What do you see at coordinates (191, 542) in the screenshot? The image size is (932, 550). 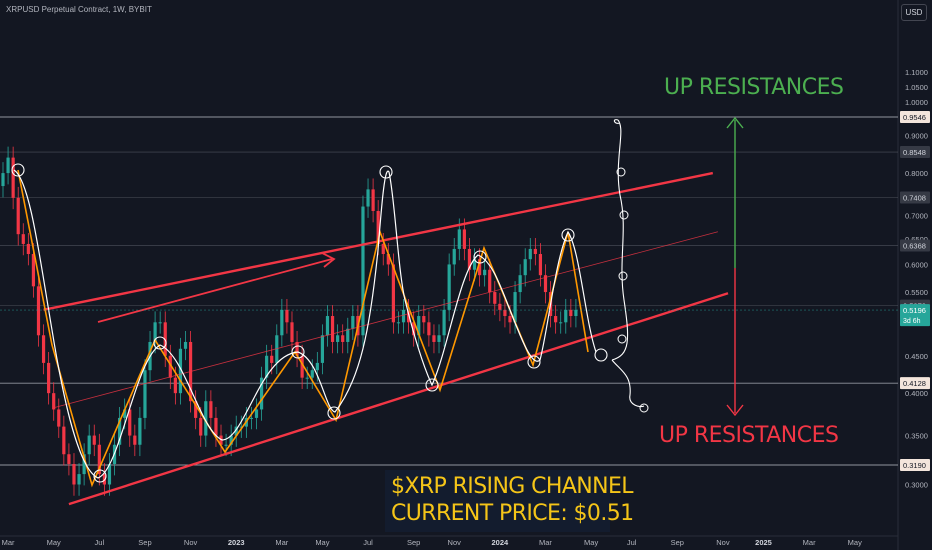 I see `x-tick-label: Nov` at bounding box center [191, 542].